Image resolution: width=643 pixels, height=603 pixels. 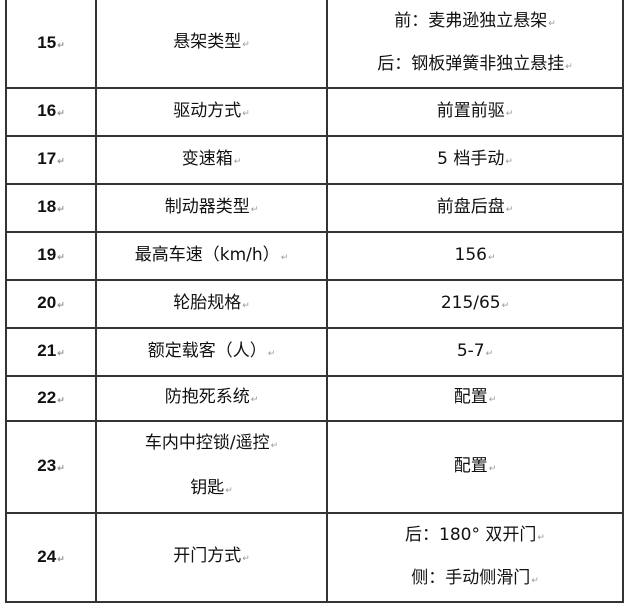 I want to click on item-name-text: 车内中控锁/遥控↵, so click(x=211, y=444).